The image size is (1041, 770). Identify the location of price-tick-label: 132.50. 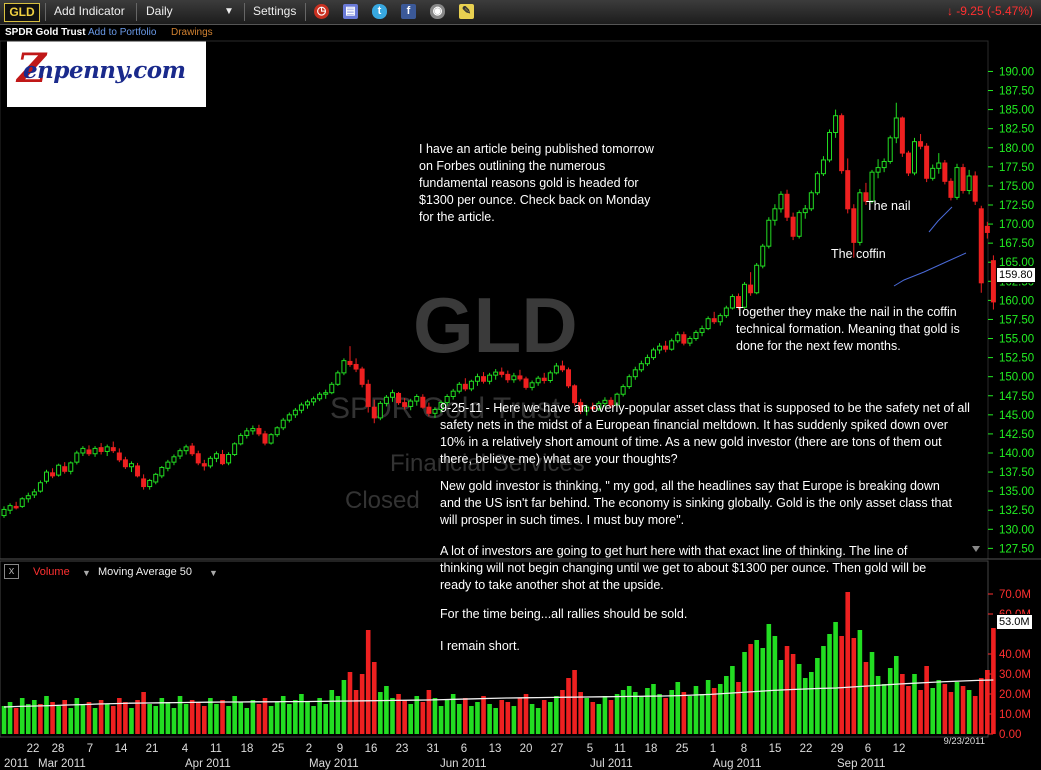
(1016, 511).